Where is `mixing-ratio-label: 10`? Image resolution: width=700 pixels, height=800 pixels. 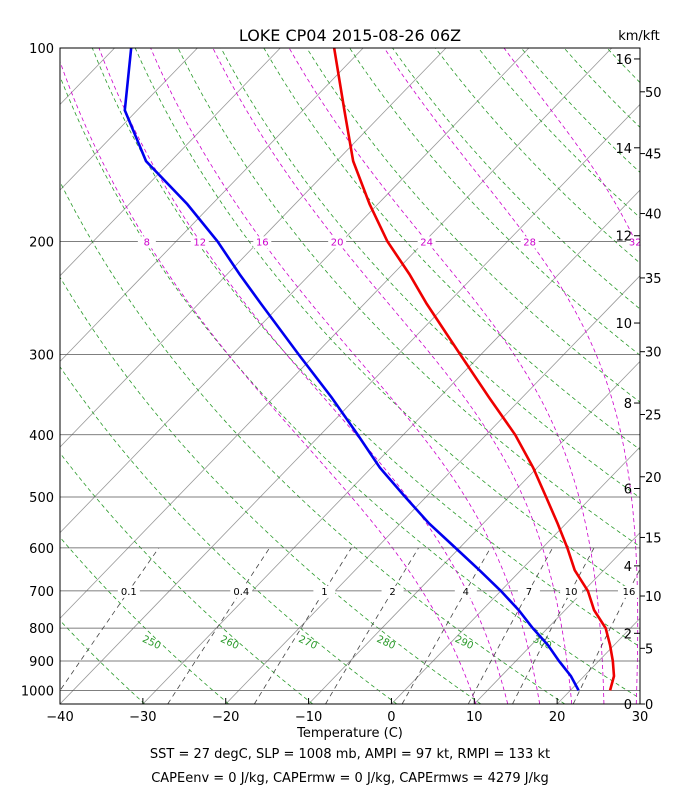
mixing-ratio-label: 10 is located at coordinates (571, 592).